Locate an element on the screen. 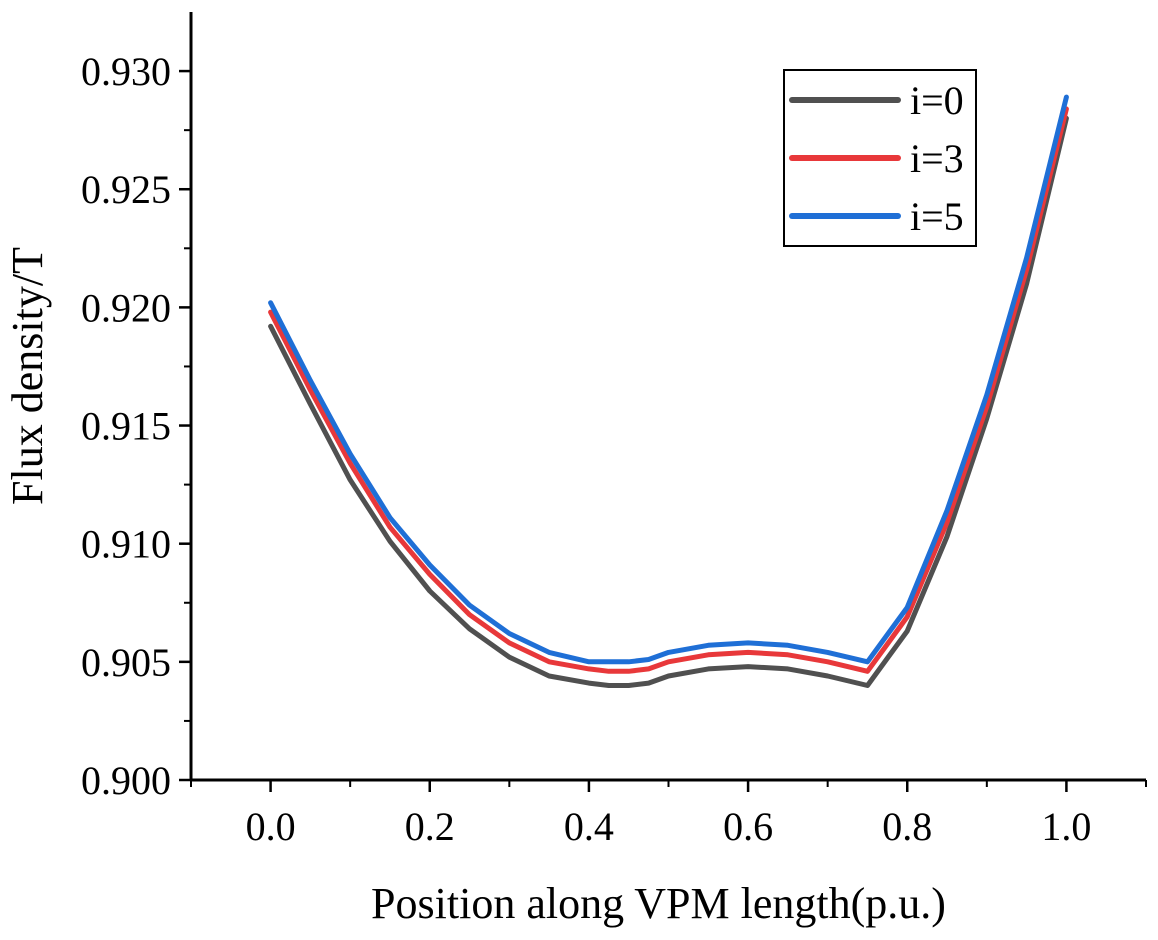  legend-label: i=5 is located at coordinates (937, 216).